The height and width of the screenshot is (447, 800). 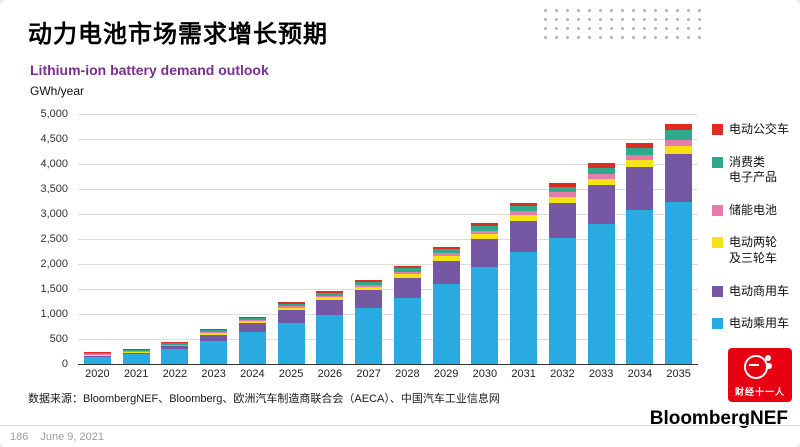 I want to click on chart-title: Lithium-ion battery demand outlook, so click(x=149, y=70).